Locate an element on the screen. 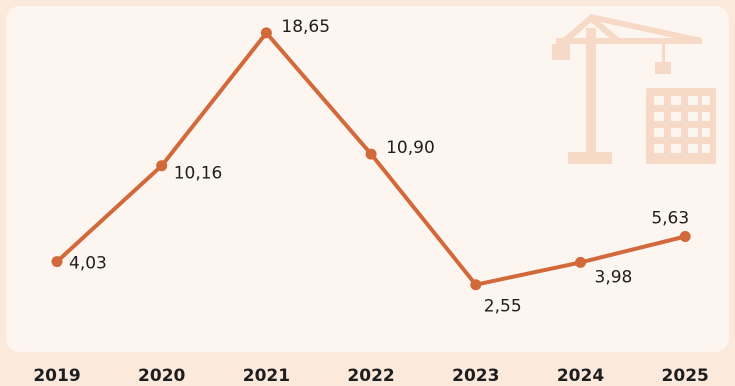 Image resolution: width=735 pixels, height=386 pixels. data-label-2020: 10,16 is located at coordinates (198, 174).